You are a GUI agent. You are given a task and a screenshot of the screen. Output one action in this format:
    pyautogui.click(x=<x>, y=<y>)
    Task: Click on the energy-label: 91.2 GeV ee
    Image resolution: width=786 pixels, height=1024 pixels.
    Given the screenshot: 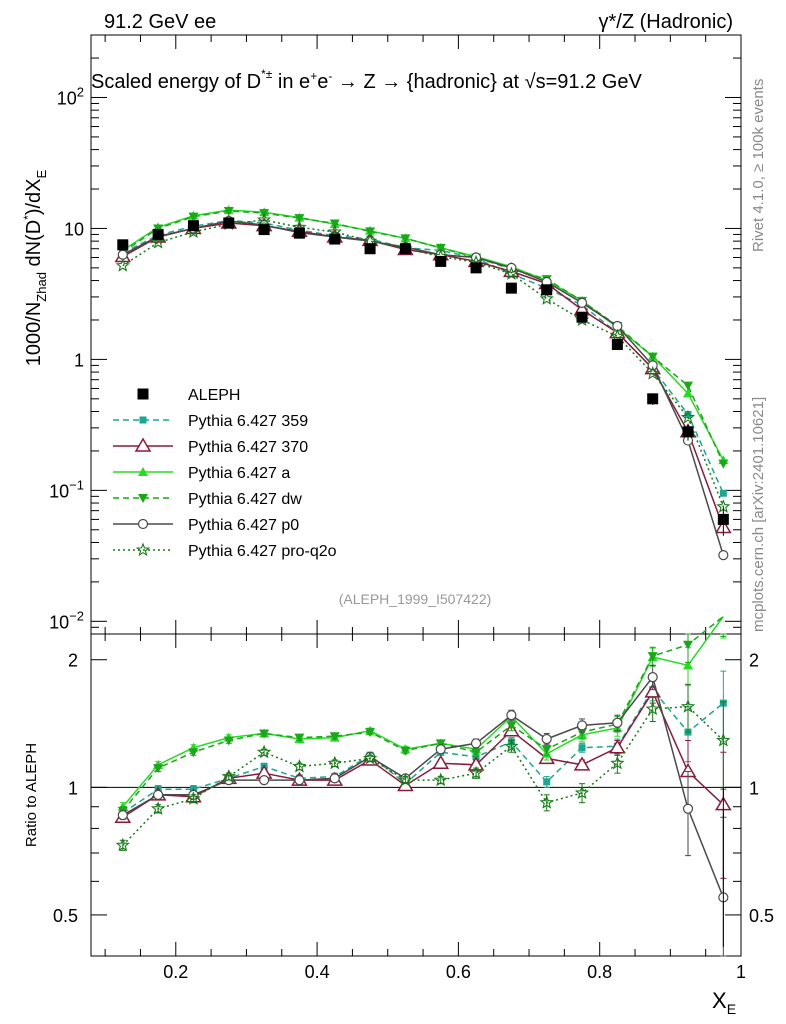 What is the action you would take?
    pyautogui.click(x=160, y=22)
    